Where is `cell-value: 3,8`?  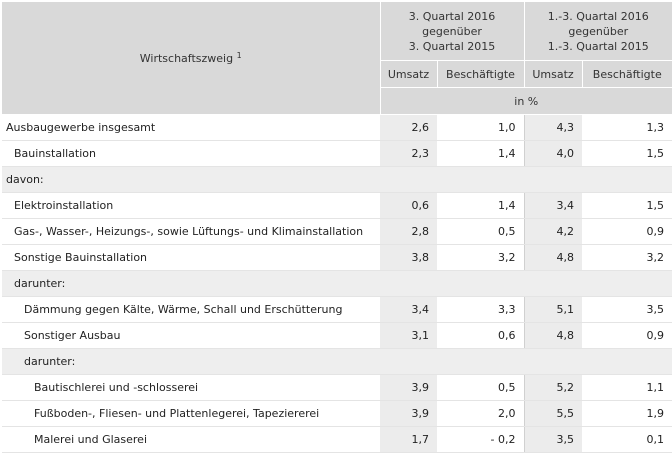 cell-value: 3,8 is located at coordinates (408, 257).